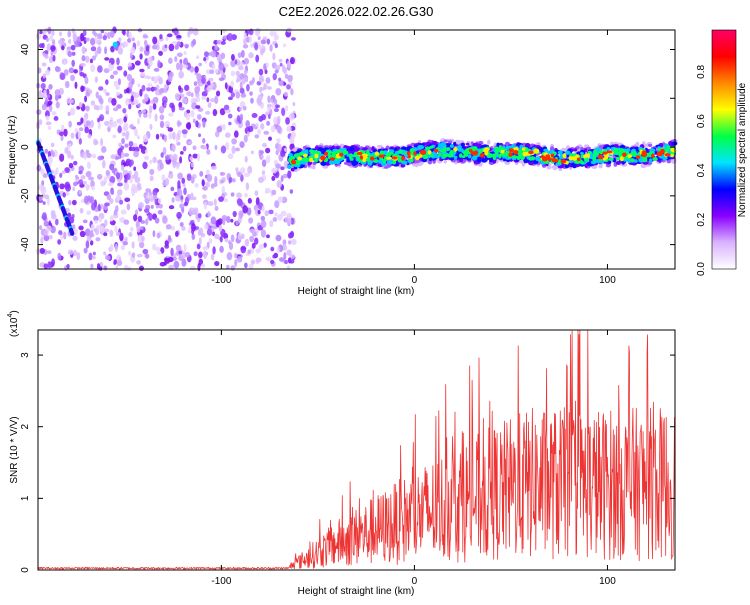 The image size is (750, 605). I want to click on spectrogram-chirp-cell, so click(72, 233).